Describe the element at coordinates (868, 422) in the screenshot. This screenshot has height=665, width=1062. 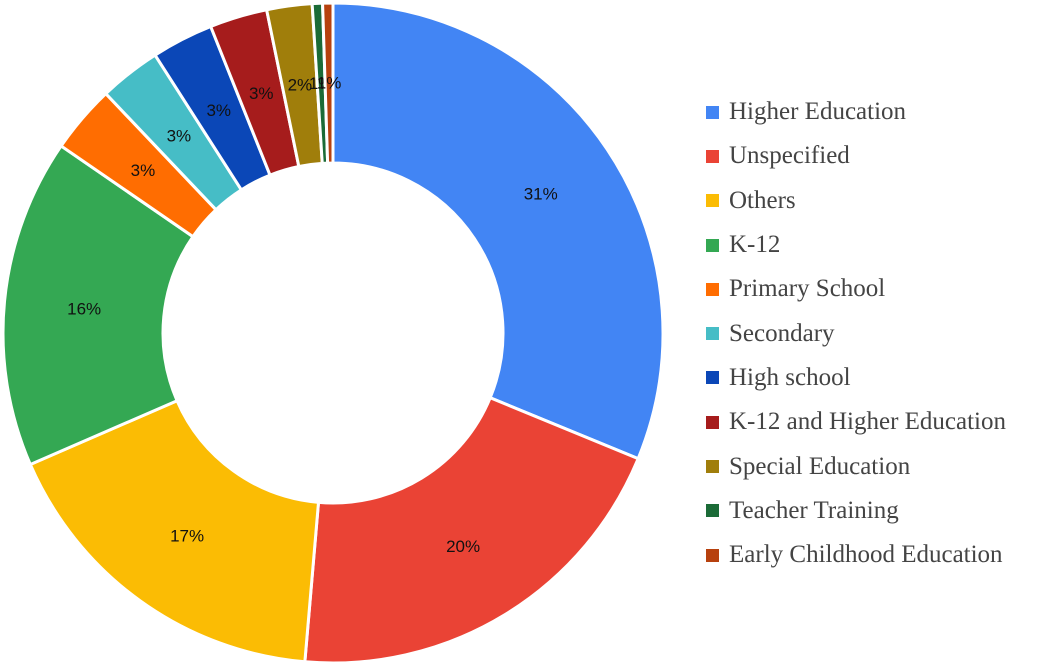
I see `legend-label: K-12 and Higher Education` at that location.